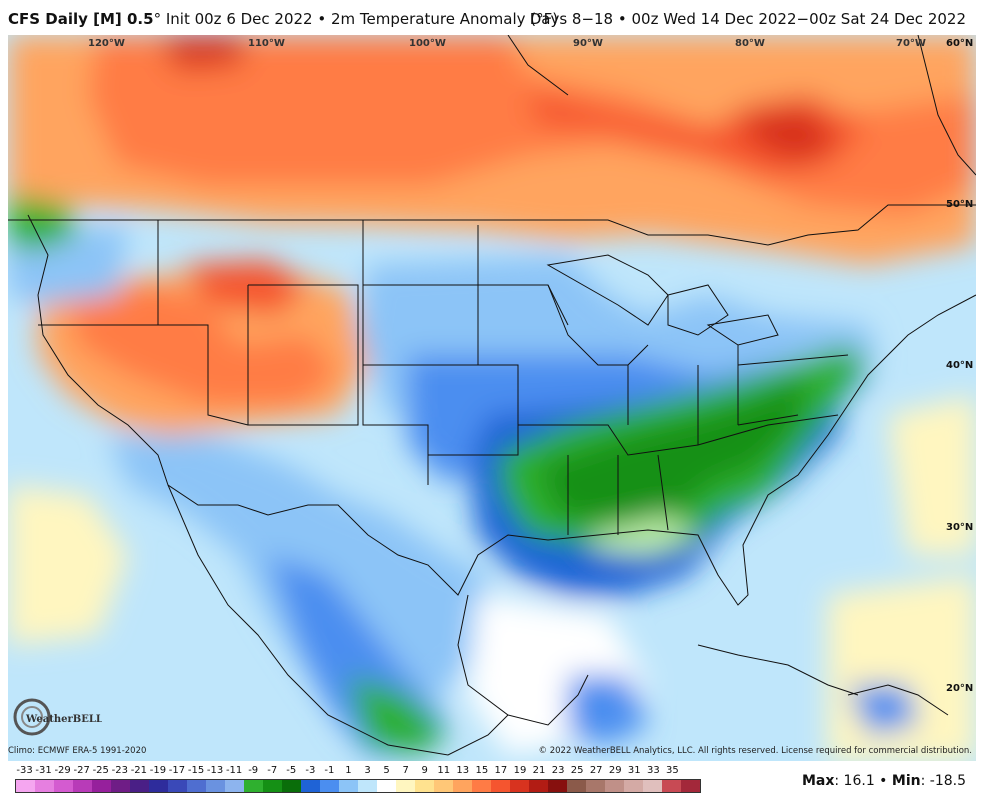 This screenshot has width=984, height=808. I want to click on colorbar-label: 7, so click(405, 770).